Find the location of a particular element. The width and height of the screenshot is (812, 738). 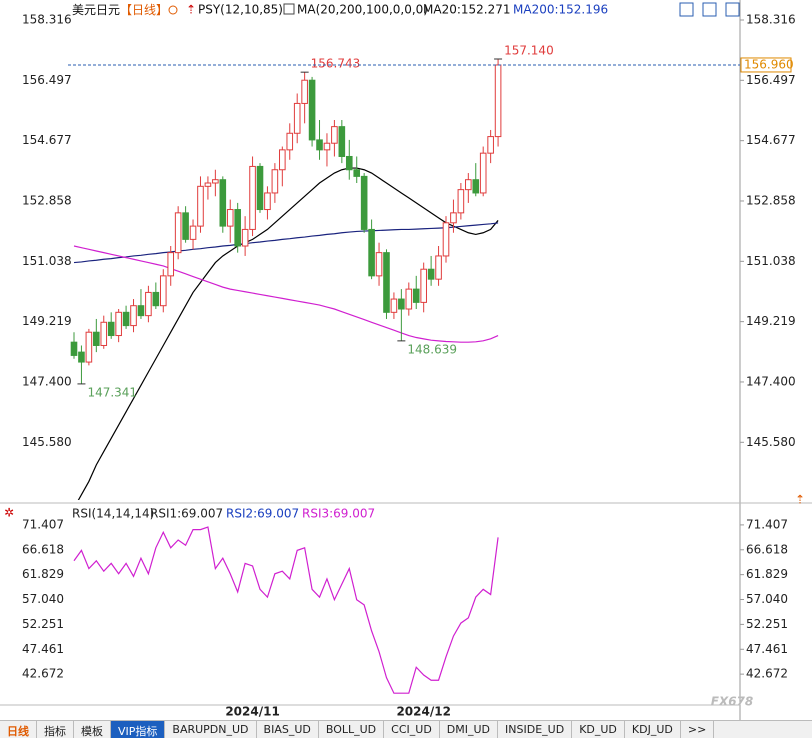

y-tick-label: 57.040 is located at coordinates (767, 599).